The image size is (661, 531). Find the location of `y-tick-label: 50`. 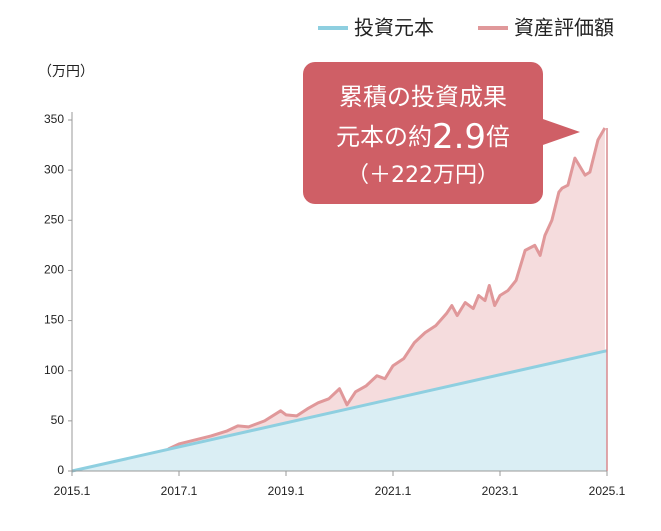

y-tick-label: 50 is located at coordinates (58, 420).